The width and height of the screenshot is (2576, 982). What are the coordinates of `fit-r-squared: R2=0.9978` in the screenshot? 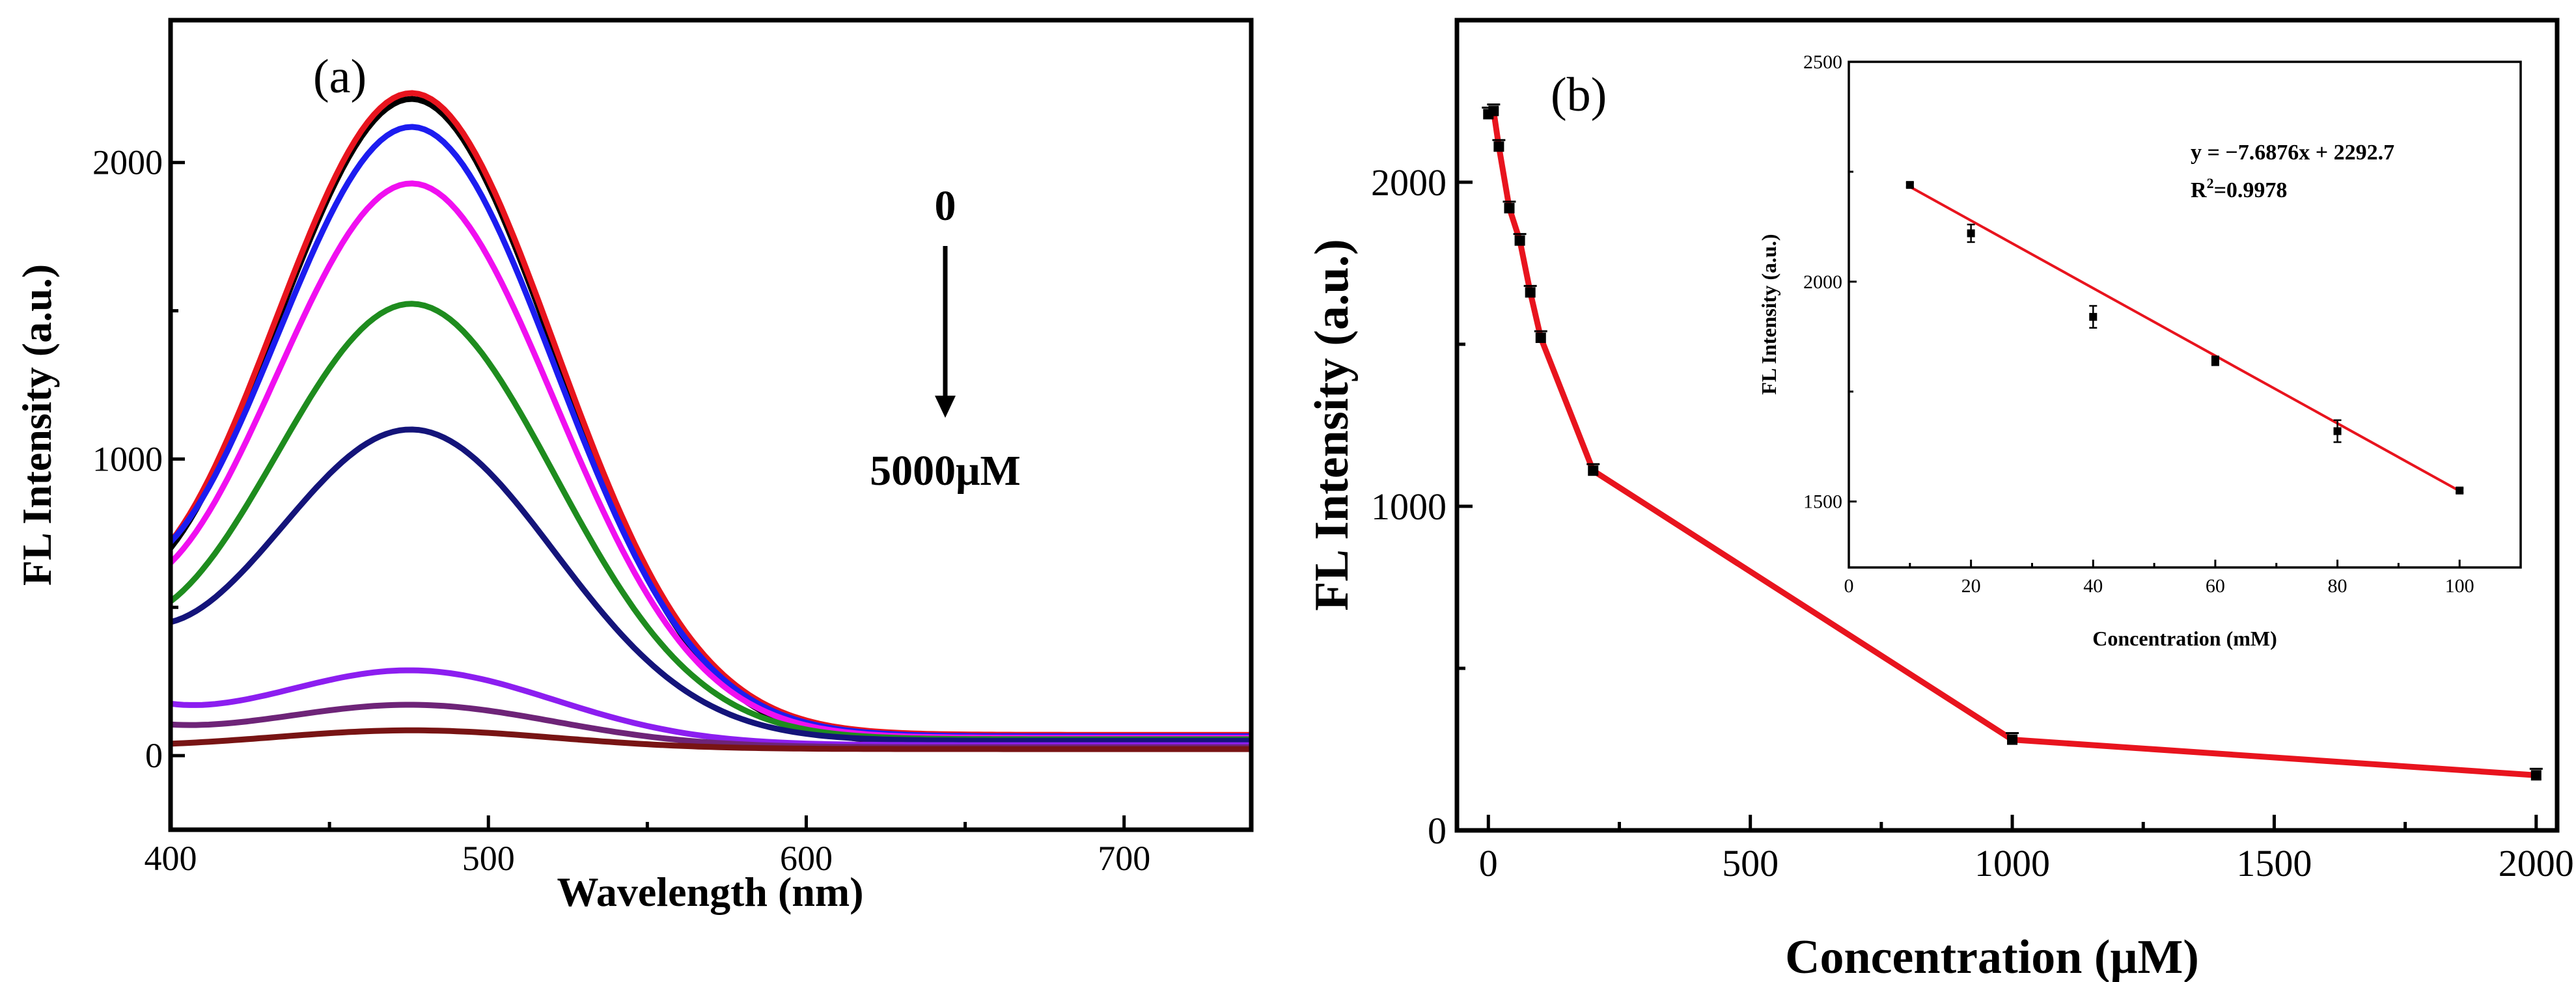 It's located at (2239, 188).